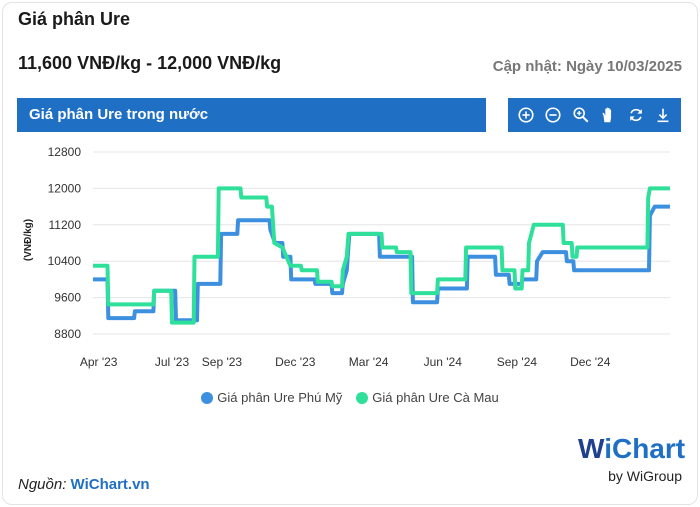 The image size is (700, 507). Describe the element at coordinates (645, 448) in the screenshot. I see `brand-name: iChart` at that location.